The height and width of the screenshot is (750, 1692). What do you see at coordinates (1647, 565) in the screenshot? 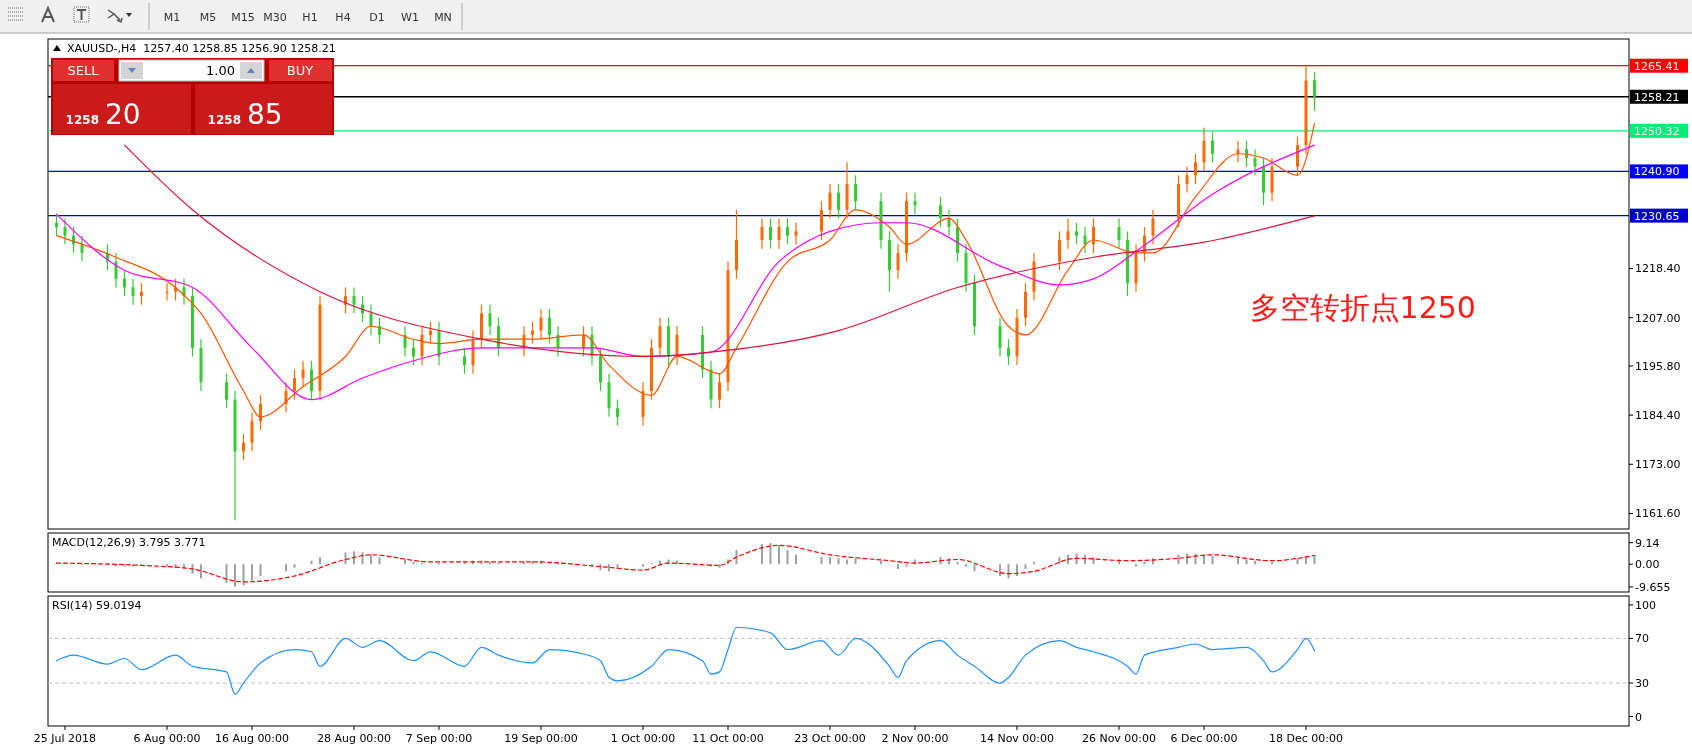
I see `y-tick-label: 0.00` at bounding box center [1647, 565].